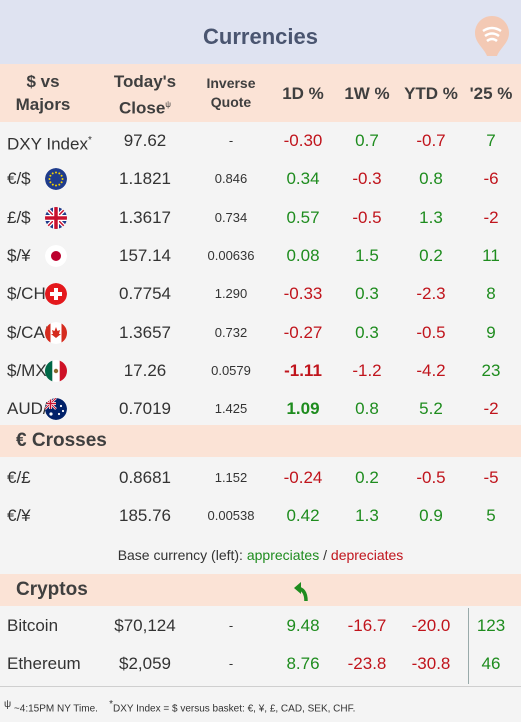 The image size is (521, 722). What do you see at coordinates (431, 179) in the screenshot?
I see `change-ytd: 0.8` at bounding box center [431, 179].